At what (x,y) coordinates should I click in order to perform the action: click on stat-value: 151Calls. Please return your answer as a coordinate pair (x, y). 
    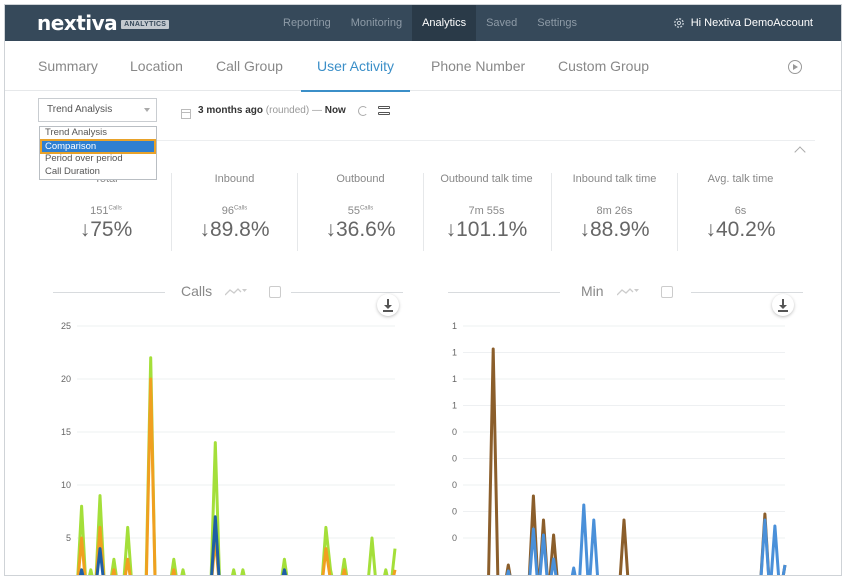
    Looking at the image, I should click on (106, 211).